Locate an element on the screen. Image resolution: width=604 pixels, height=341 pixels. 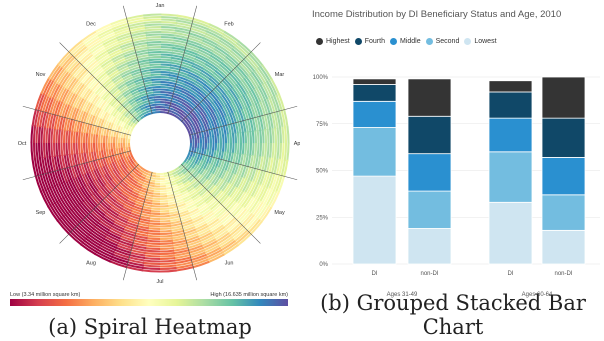
month-divider is located at coordinates (99, 204).